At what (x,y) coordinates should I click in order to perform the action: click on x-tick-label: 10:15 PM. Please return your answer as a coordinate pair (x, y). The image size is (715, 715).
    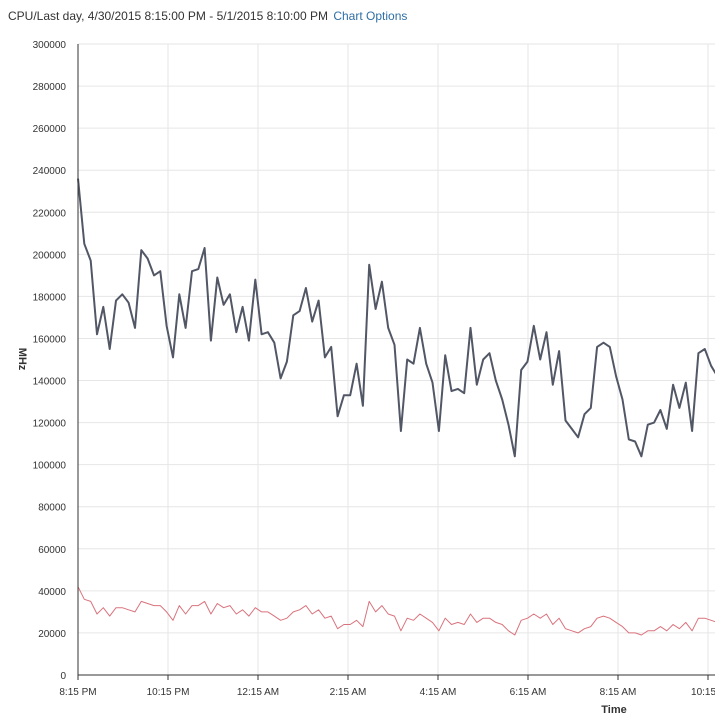
    Looking at the image, I should click on (168, 692).